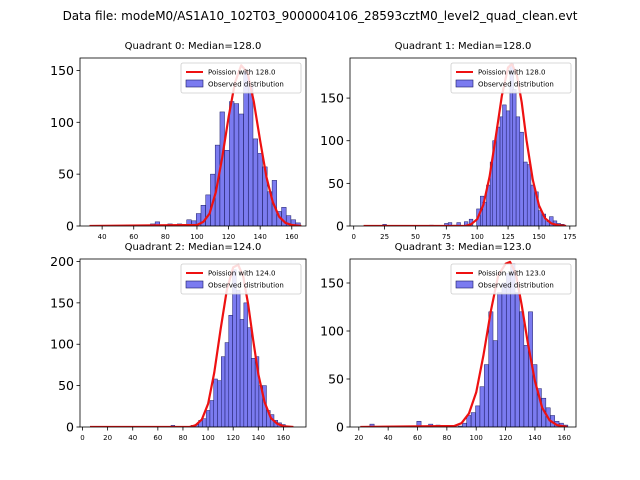 The image size is (640, 480). I want to click on quadrant-title: Quadrant 0: Median=128.0, so click(193, 46).